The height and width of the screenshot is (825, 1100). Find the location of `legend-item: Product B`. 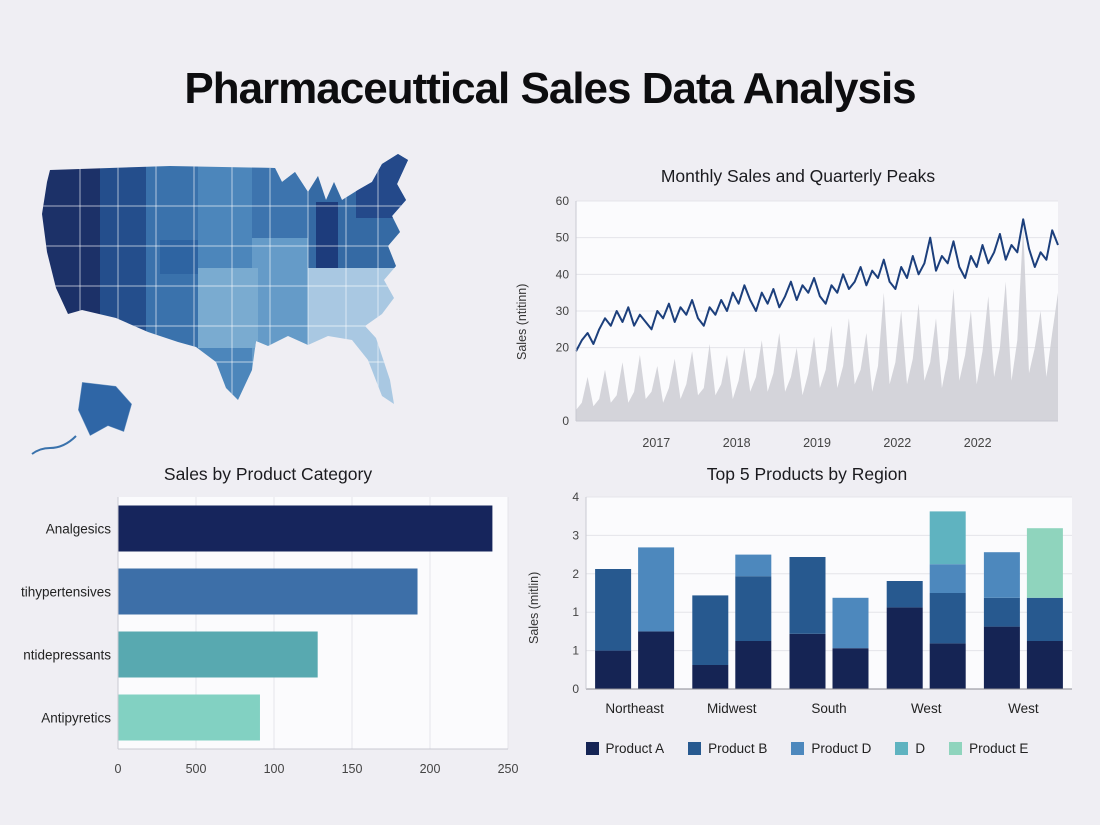

legend-item: Product B is located at coordinates (727, 748).